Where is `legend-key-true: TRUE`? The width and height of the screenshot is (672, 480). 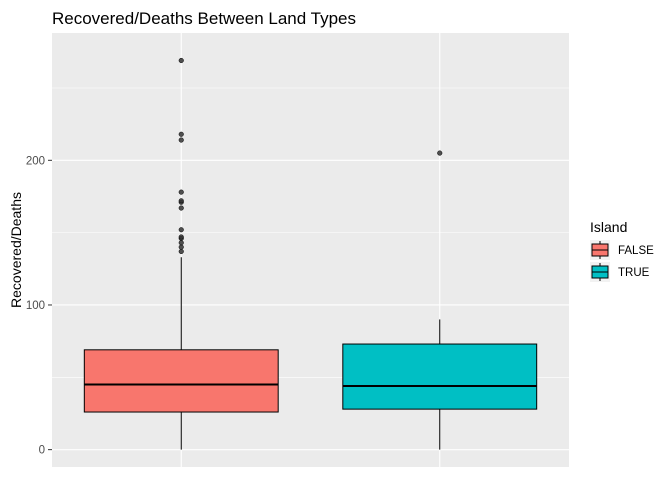
legend-key-true: TRUE is located at coordinates (620, 272).